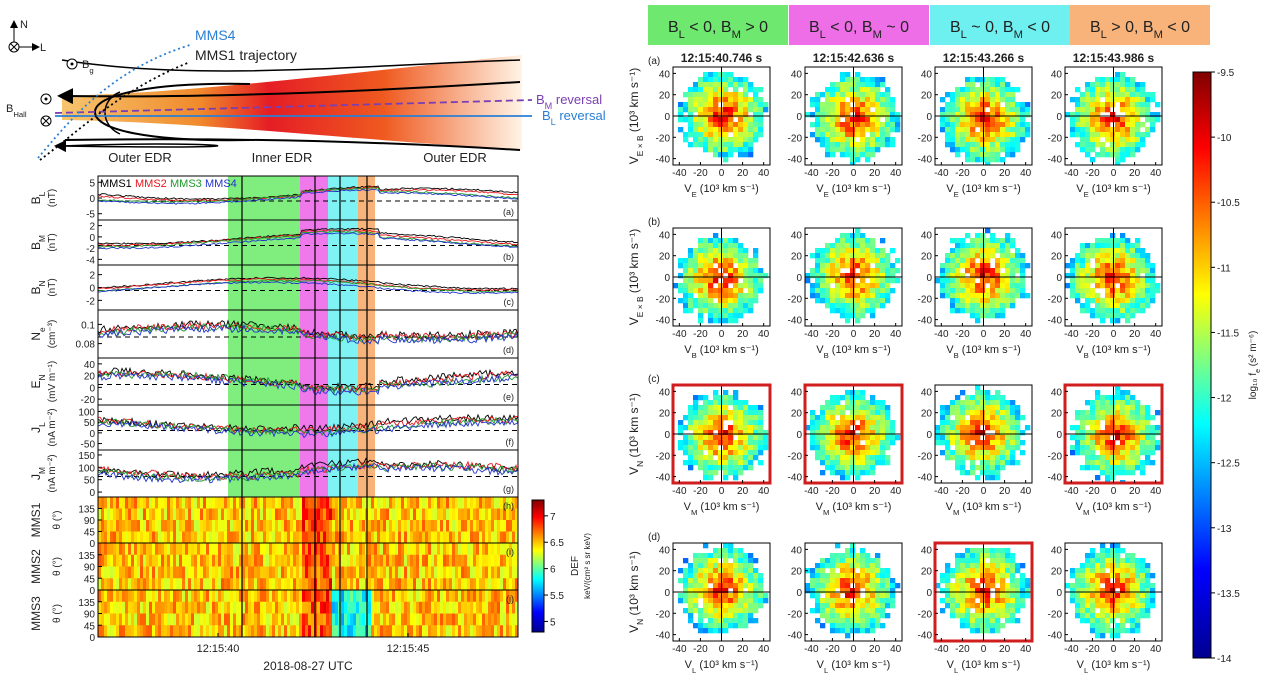 Image resolution: width=1268 pixels, height=700 pixels. What do you see at coordinates (875, 334) in the screenshot?
I see `x-tick-label: 20` at bounding box center [875, 334].